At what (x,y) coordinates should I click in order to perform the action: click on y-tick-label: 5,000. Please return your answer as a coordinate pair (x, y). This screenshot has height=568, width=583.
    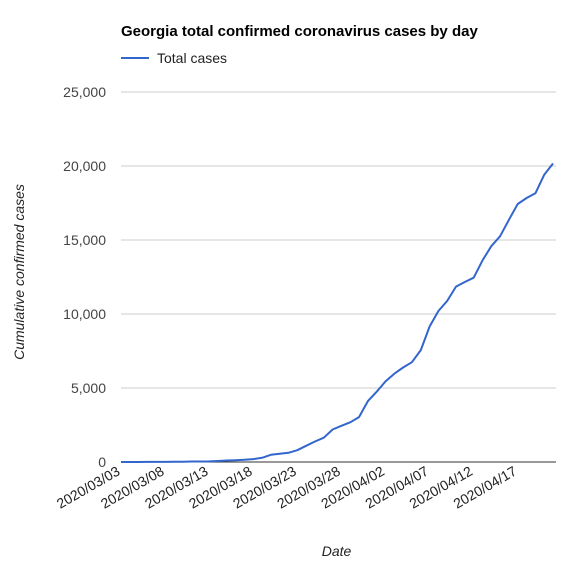
    Looking at the image, I should click on (88, 388).